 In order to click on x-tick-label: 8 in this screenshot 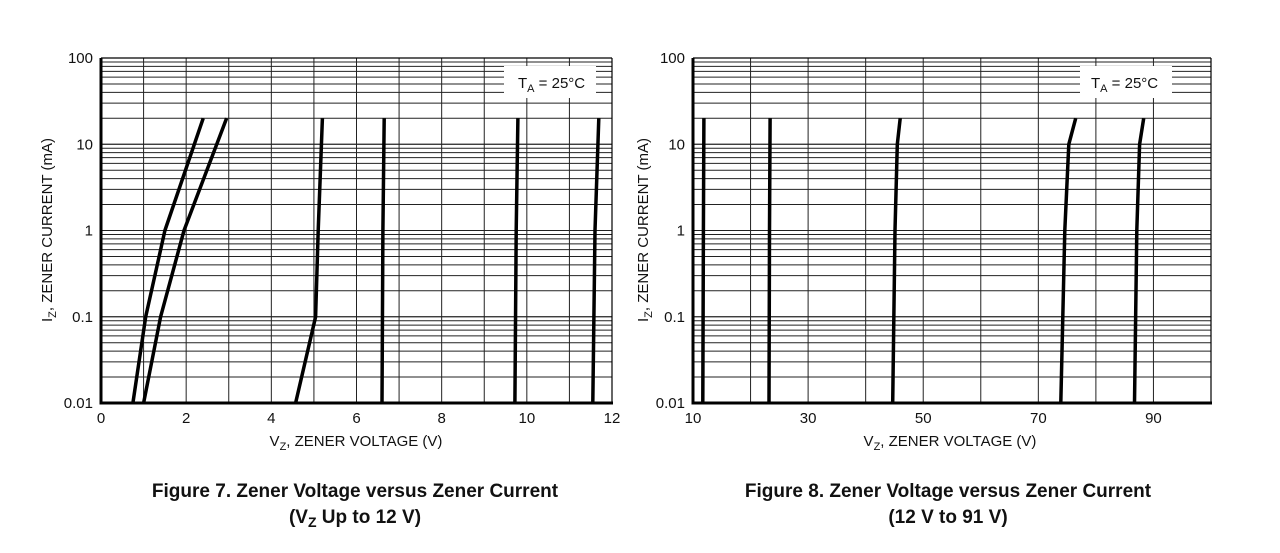, I will do `click(441, 418)`.